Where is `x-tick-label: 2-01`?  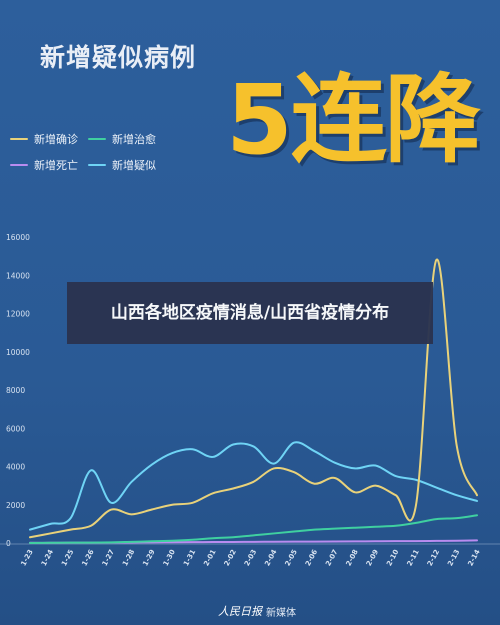
x-tick-label: 2-01 is located at coordinates (209, 557).